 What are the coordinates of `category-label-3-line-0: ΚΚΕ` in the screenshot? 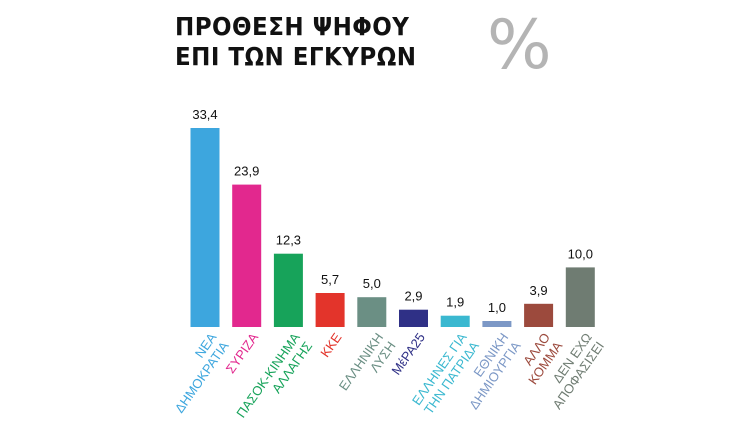 It's located at (330, 345).